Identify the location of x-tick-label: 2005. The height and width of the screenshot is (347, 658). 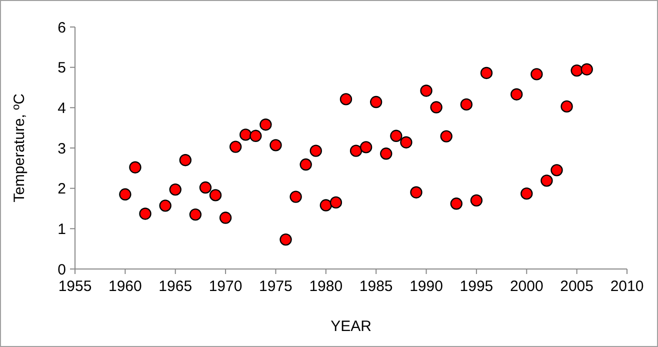
(577, 286).